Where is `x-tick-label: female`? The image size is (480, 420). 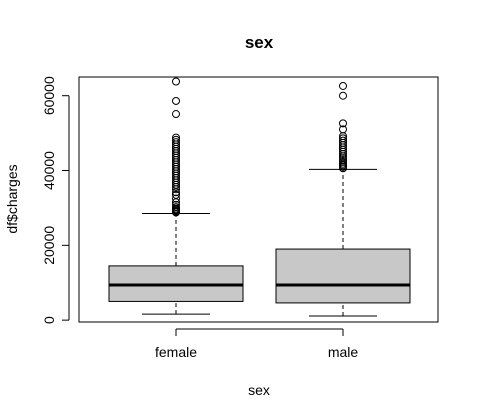
x-tick-label: female is located at coordinates (176, 352).